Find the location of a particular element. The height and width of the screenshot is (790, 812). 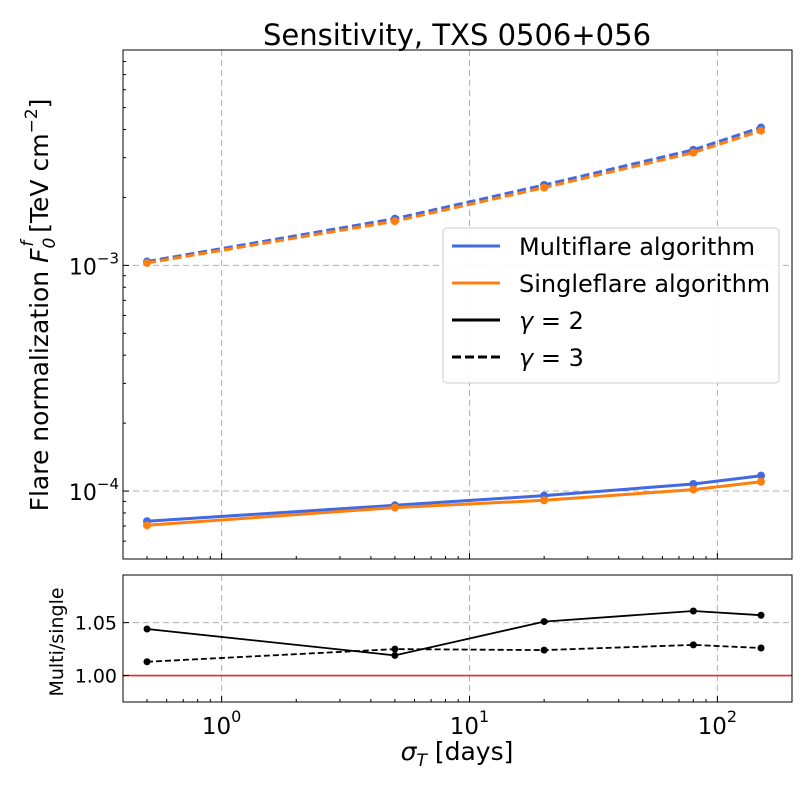

legend-label-gamma-3: γ = 3 is located at coordinates (551, 358).